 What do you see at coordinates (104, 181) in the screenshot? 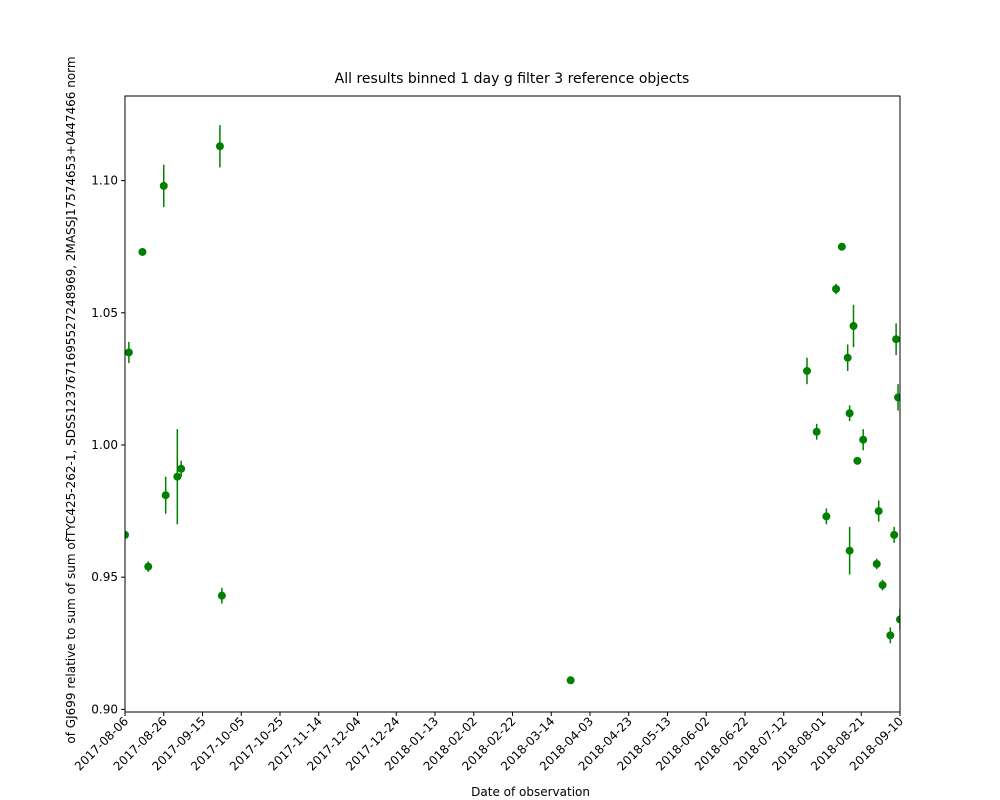
I see `y-tick-label: 1.10` at bounding box center [104, 181].